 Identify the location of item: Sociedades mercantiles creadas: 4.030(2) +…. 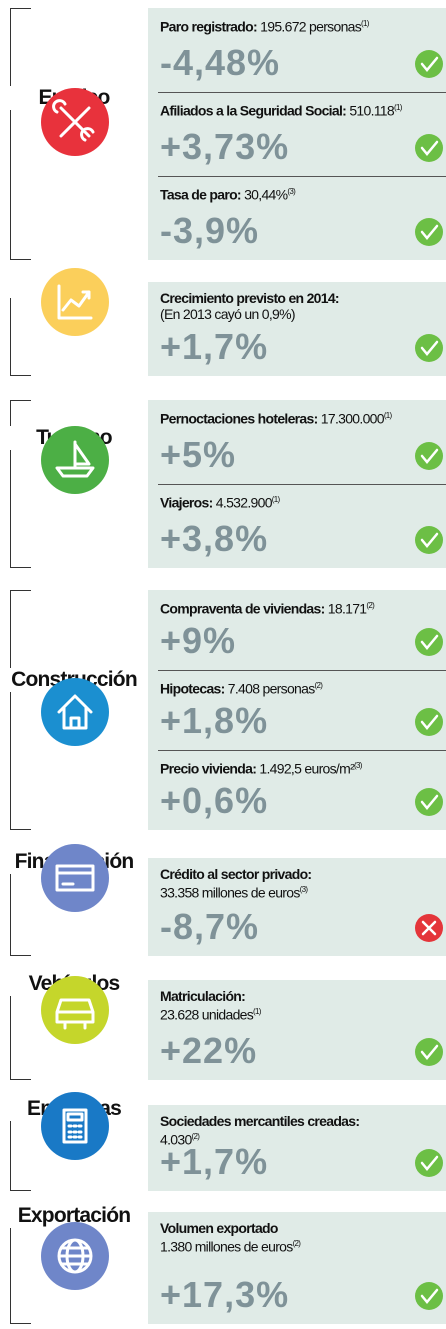
(297, 1148).